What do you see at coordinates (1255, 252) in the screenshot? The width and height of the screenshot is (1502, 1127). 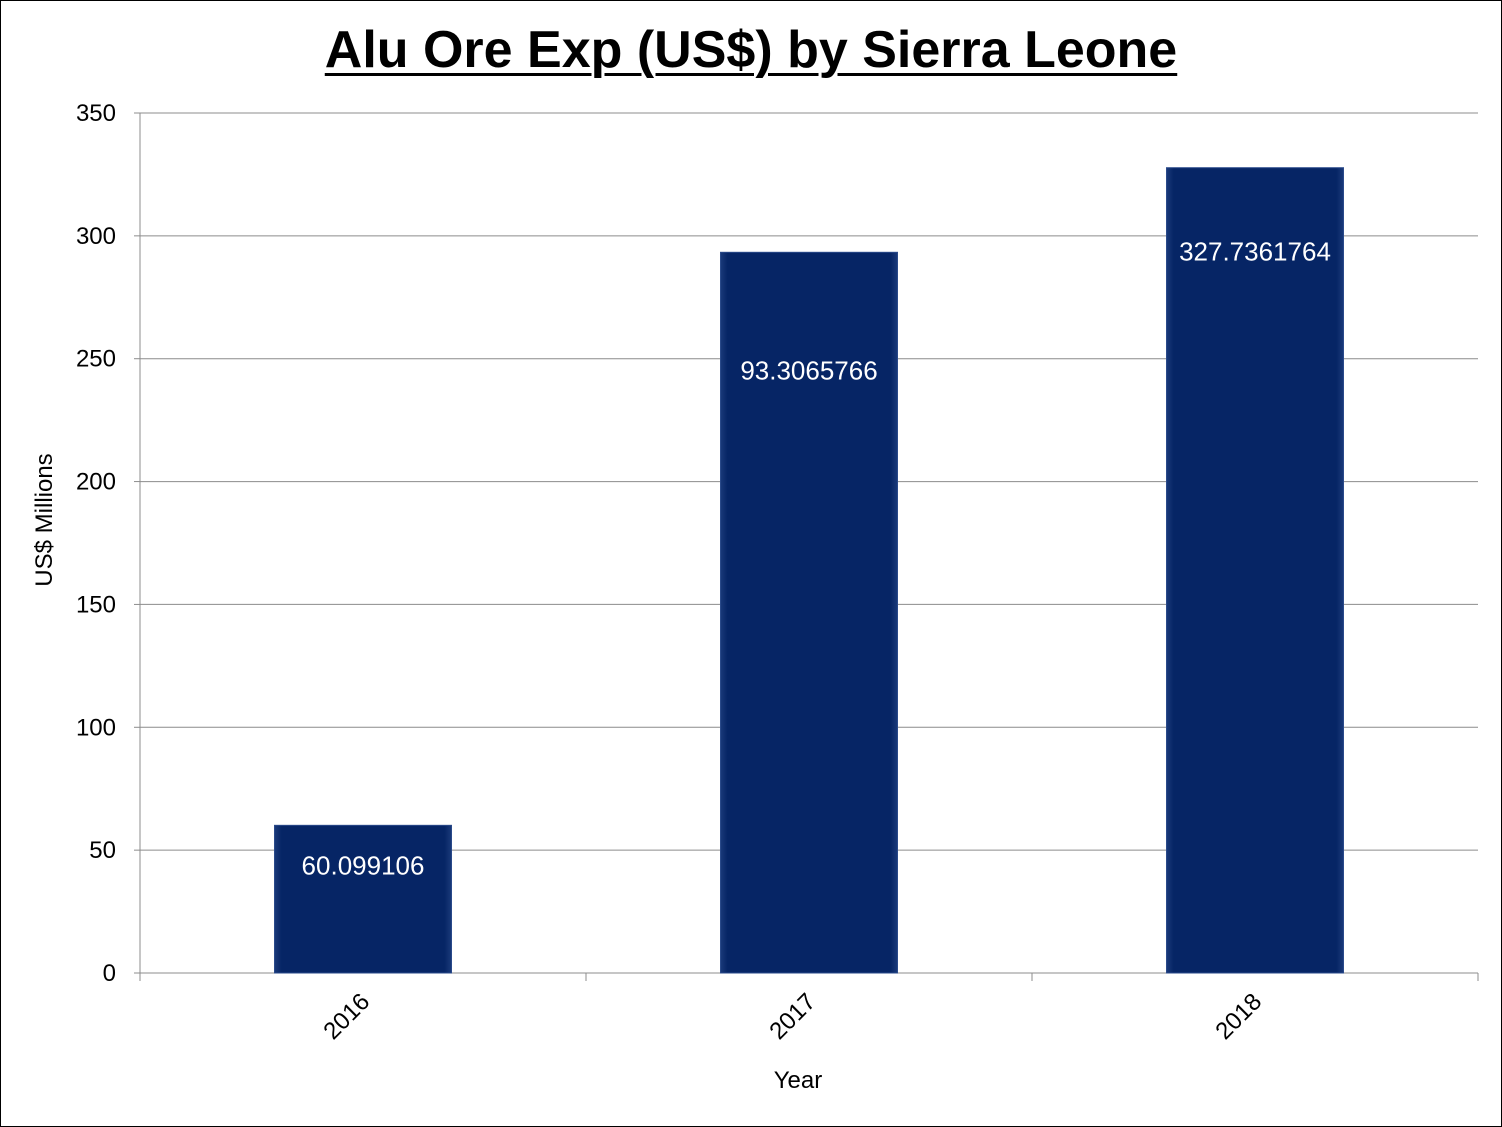 I see `data-label: 327.7361764` at bounding box center [1255, 252].